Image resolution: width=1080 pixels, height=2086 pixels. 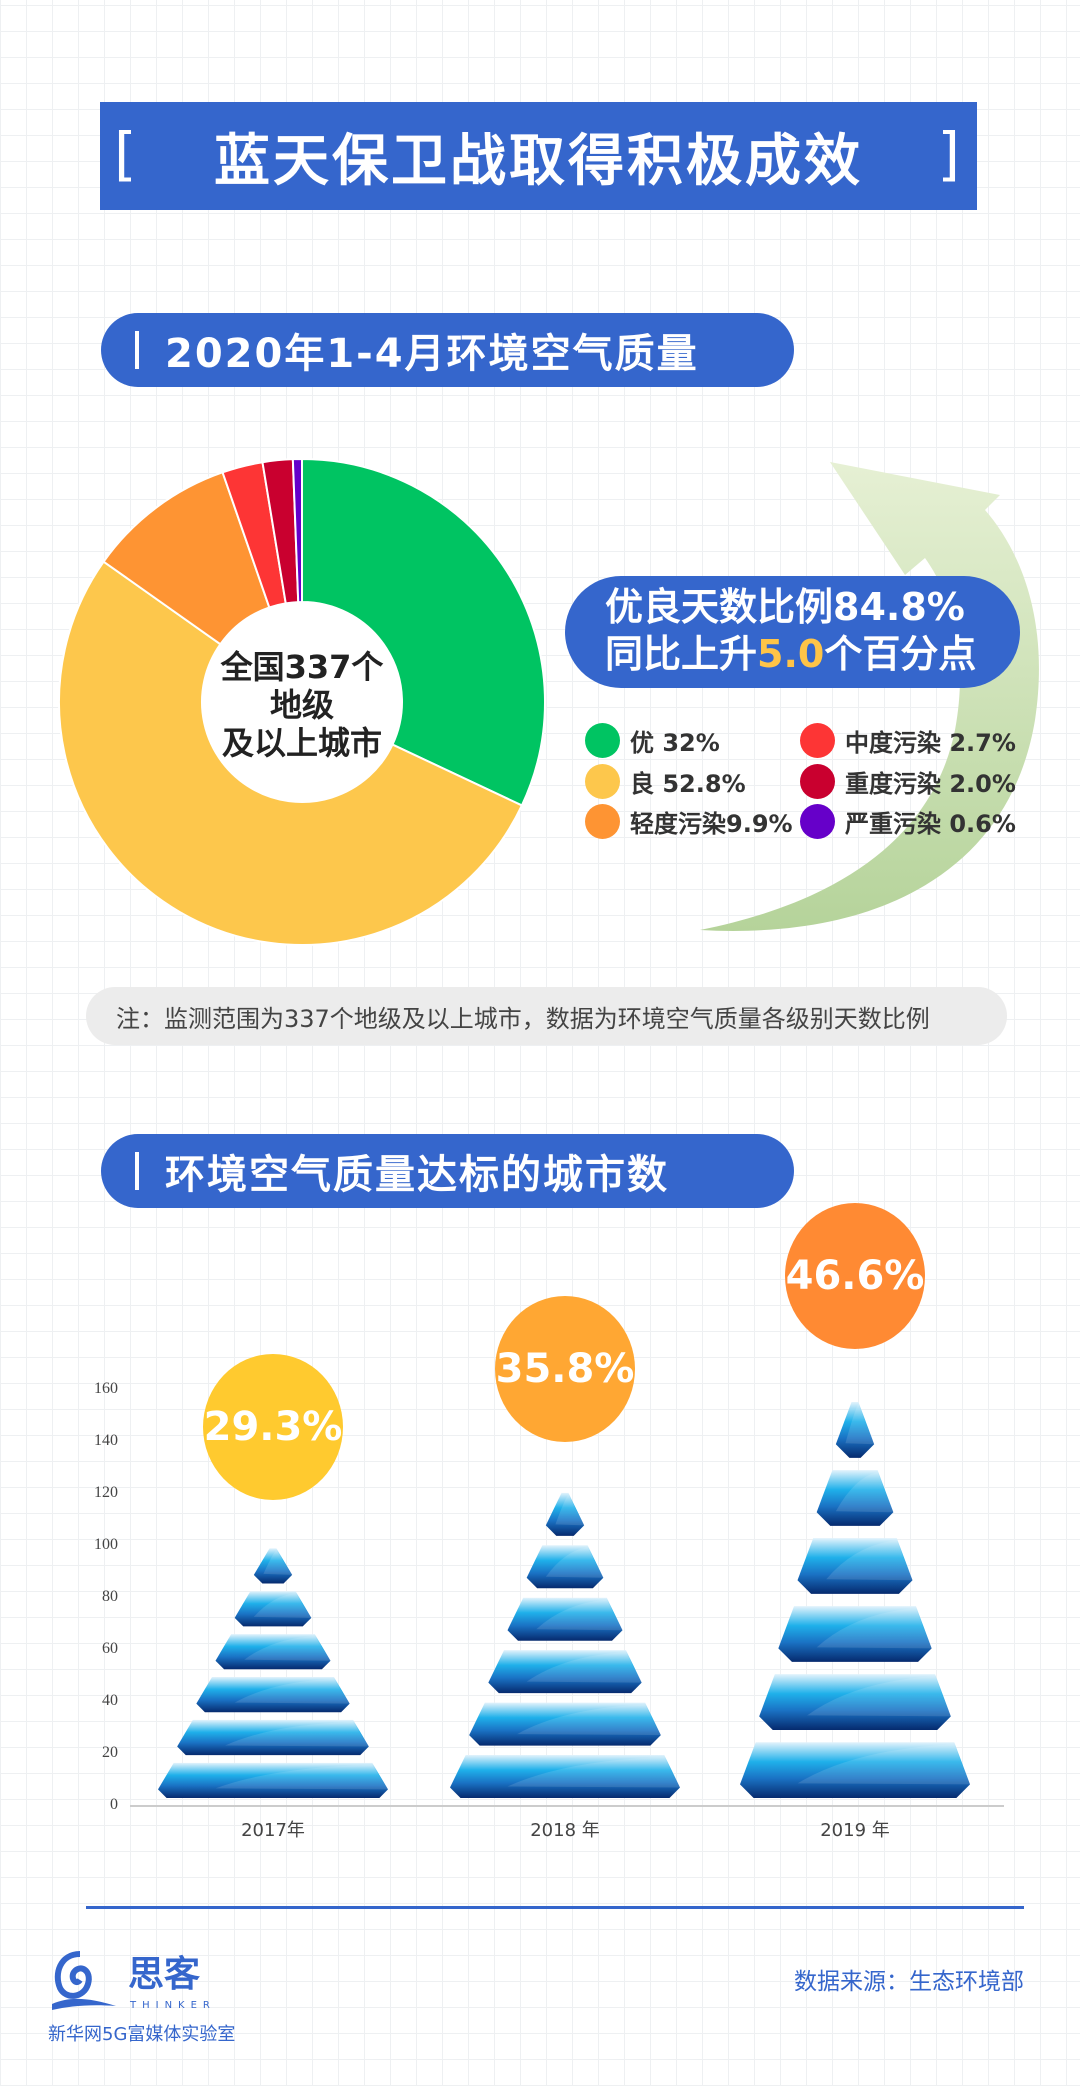 I want to click on legend-label: 中度污染 2.7%, so click(x=930, y=743).